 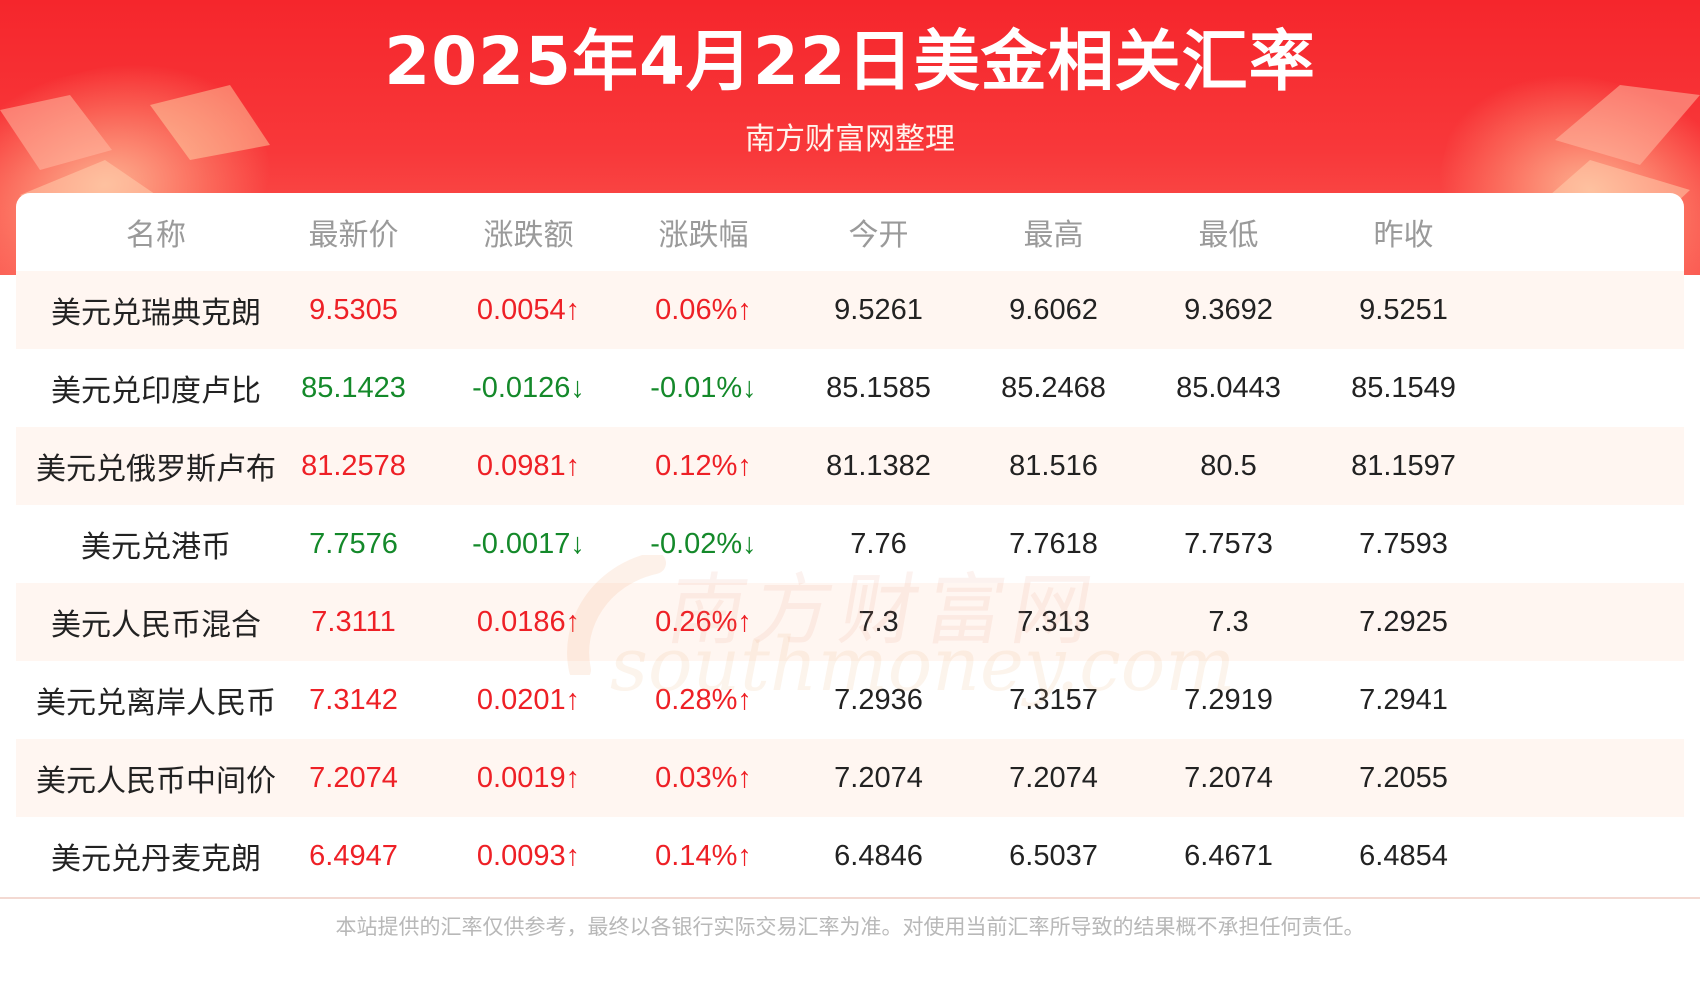 I want to click on change-percent: 0.03%↑, so click(x=703, y=777).